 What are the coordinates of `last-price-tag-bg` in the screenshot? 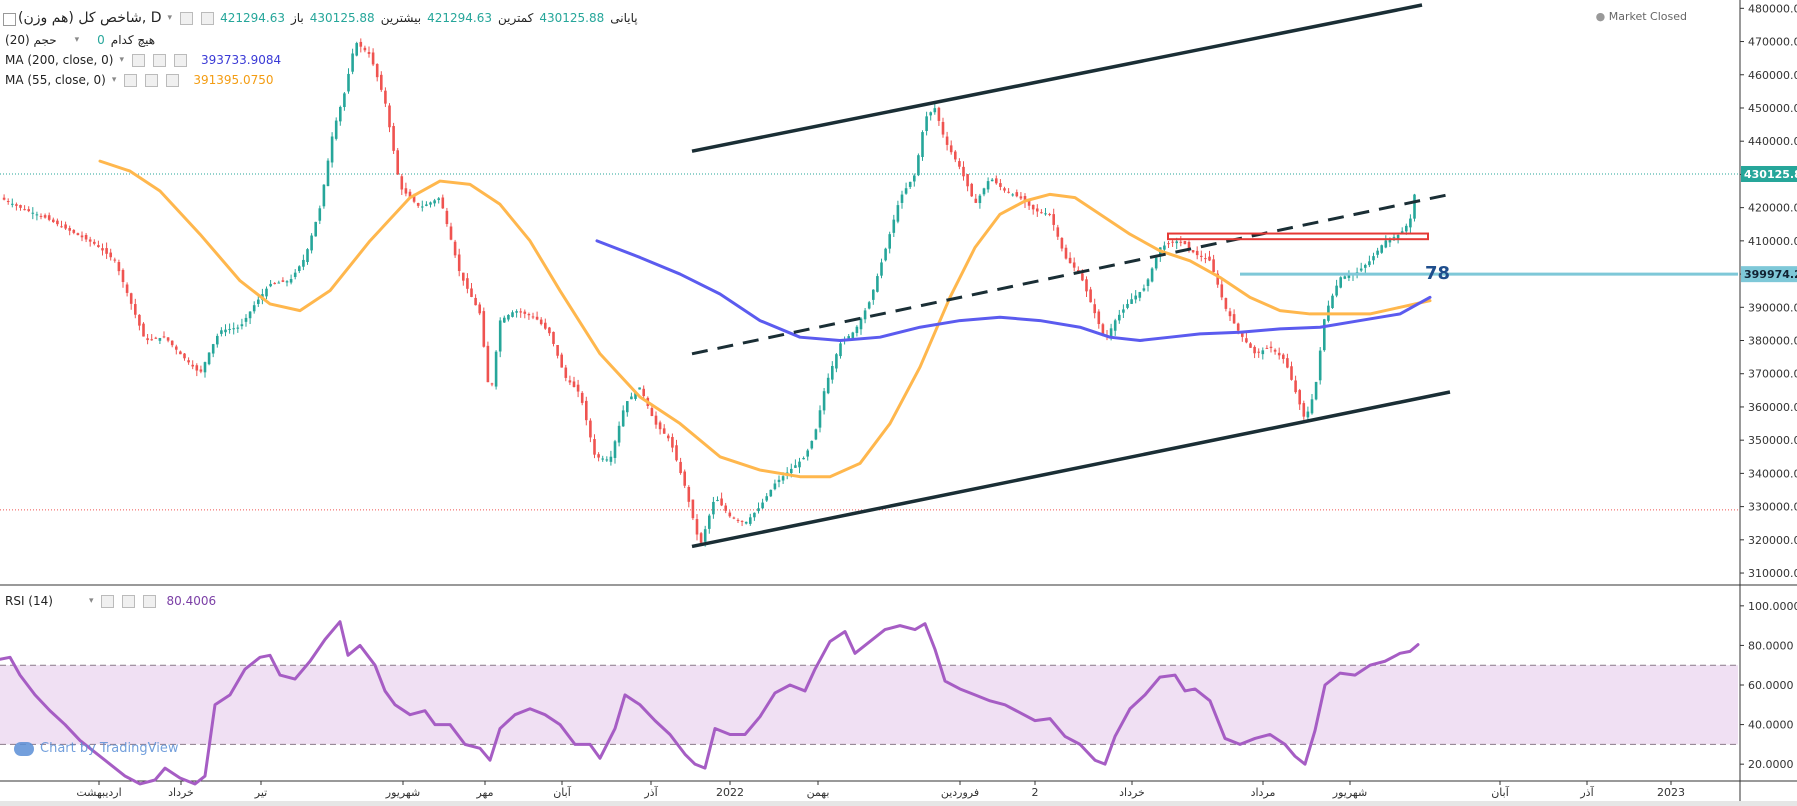 It's located at (1769, 173).